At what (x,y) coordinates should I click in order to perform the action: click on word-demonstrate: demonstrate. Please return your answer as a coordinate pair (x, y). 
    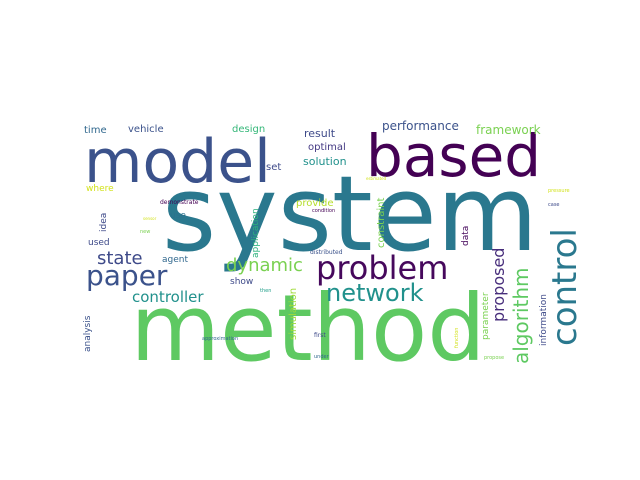
    Looking at the image, I should click on (179, 202).